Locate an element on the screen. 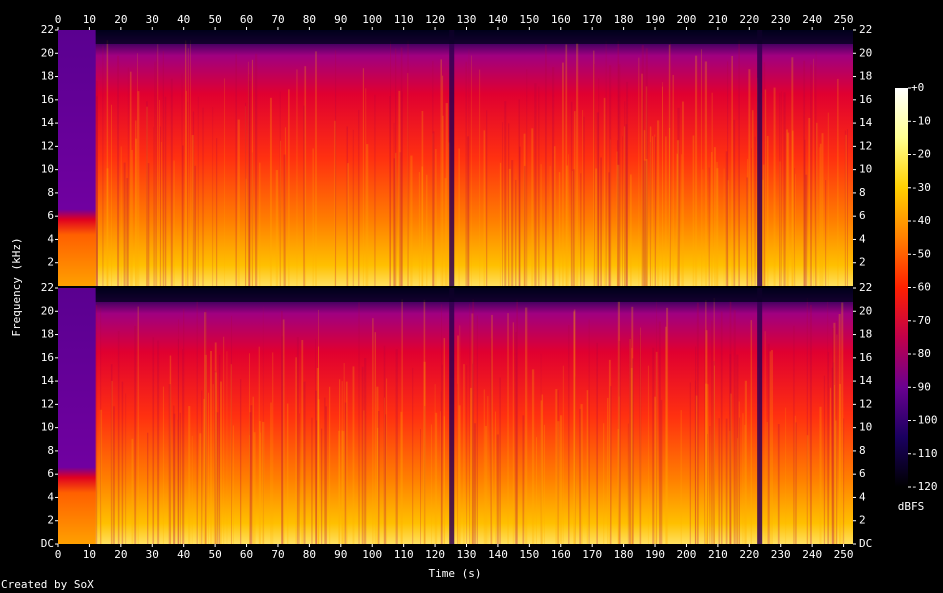 The width and height of the screenshot is (943, 593). y-tick-label: 8 is located at coordinates (50, 192).